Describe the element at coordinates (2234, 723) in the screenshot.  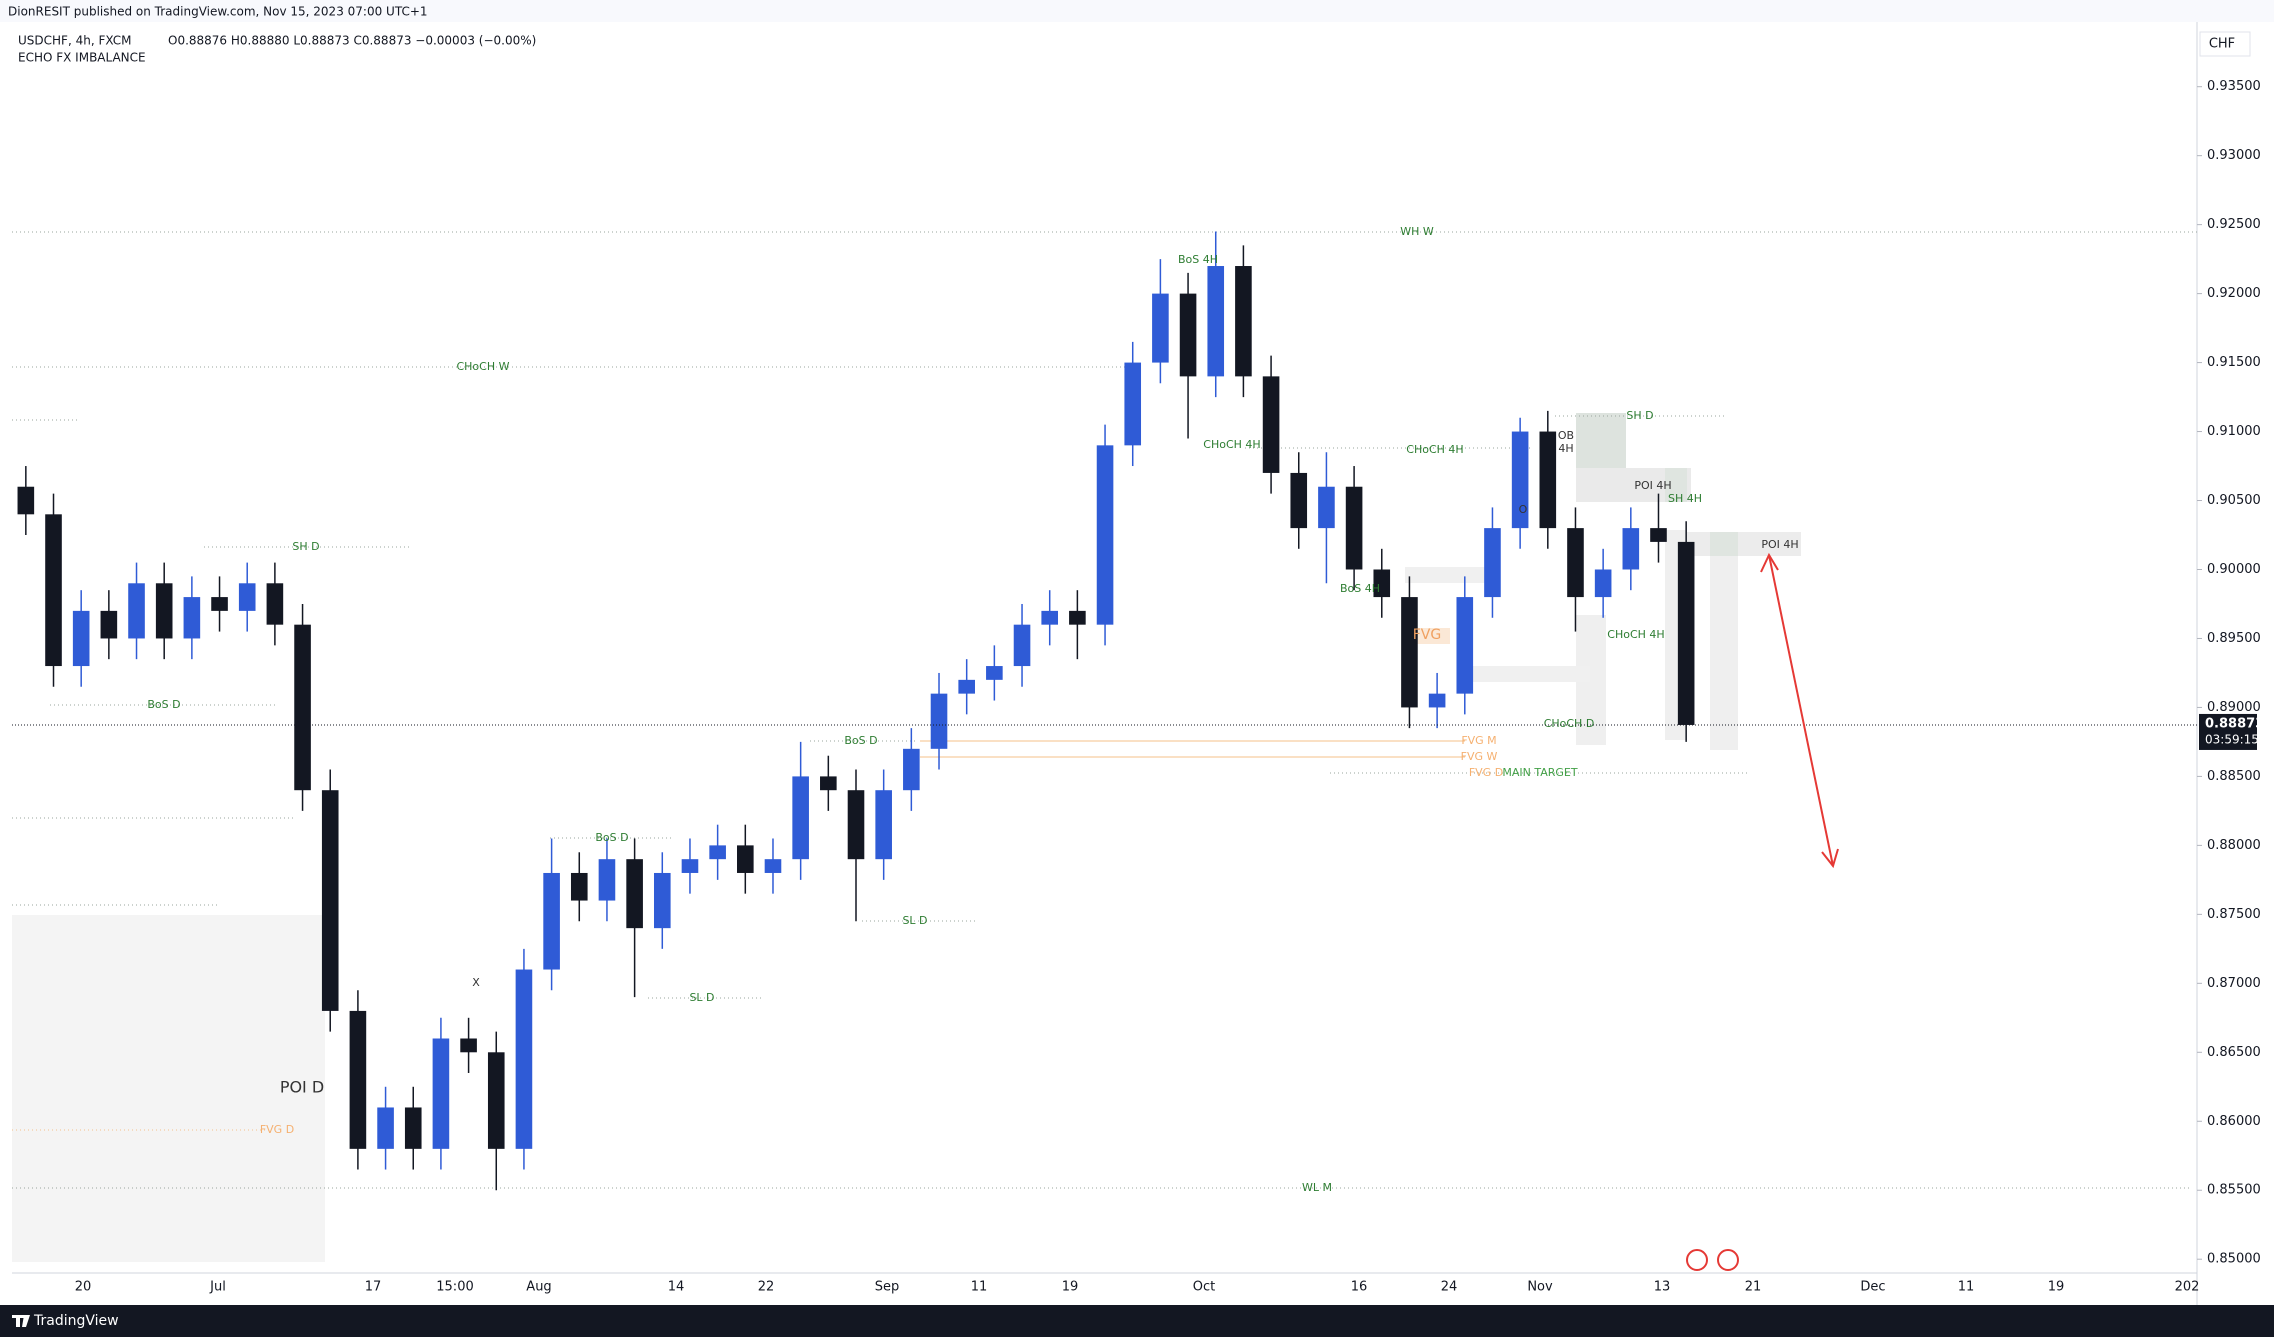
I see `last-price-label: 0.88873` at that location.